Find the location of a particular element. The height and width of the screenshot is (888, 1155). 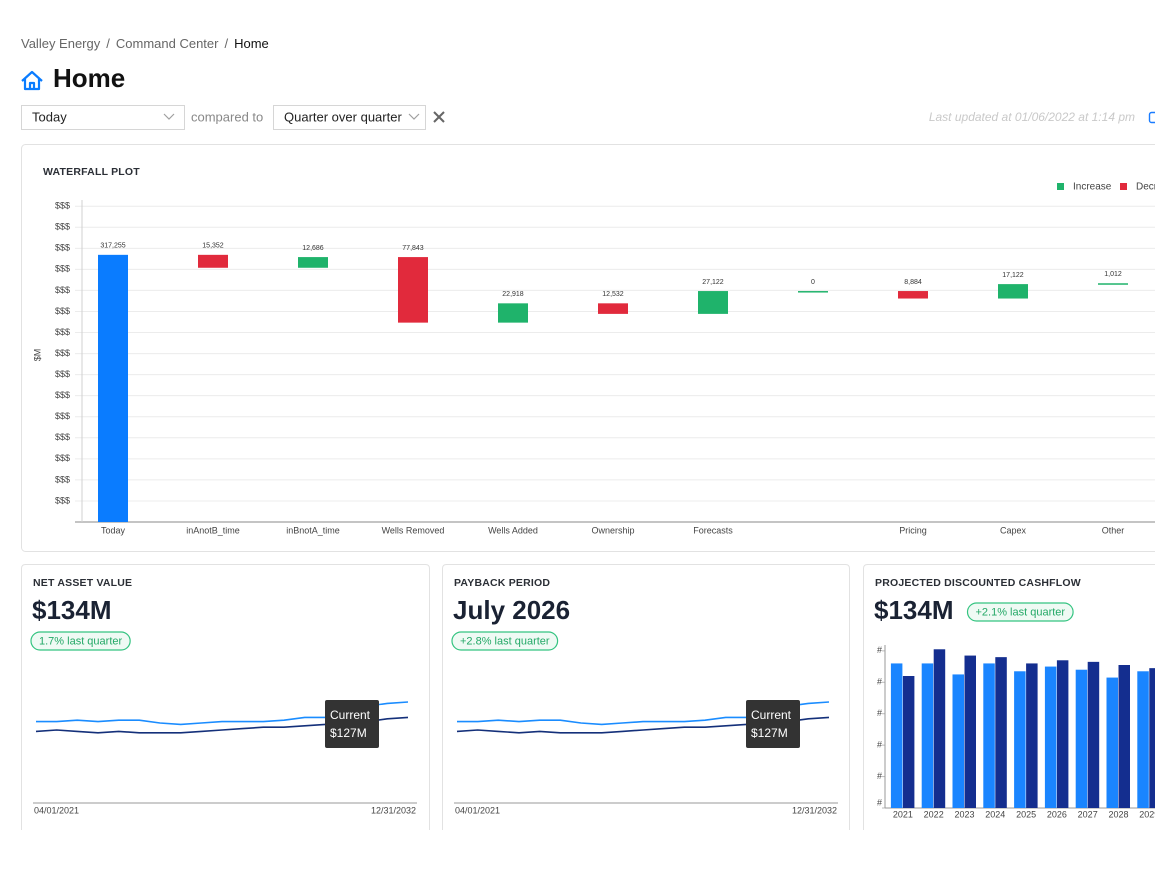

x-tick-label: 2021 is located at coordinates (903, 814).